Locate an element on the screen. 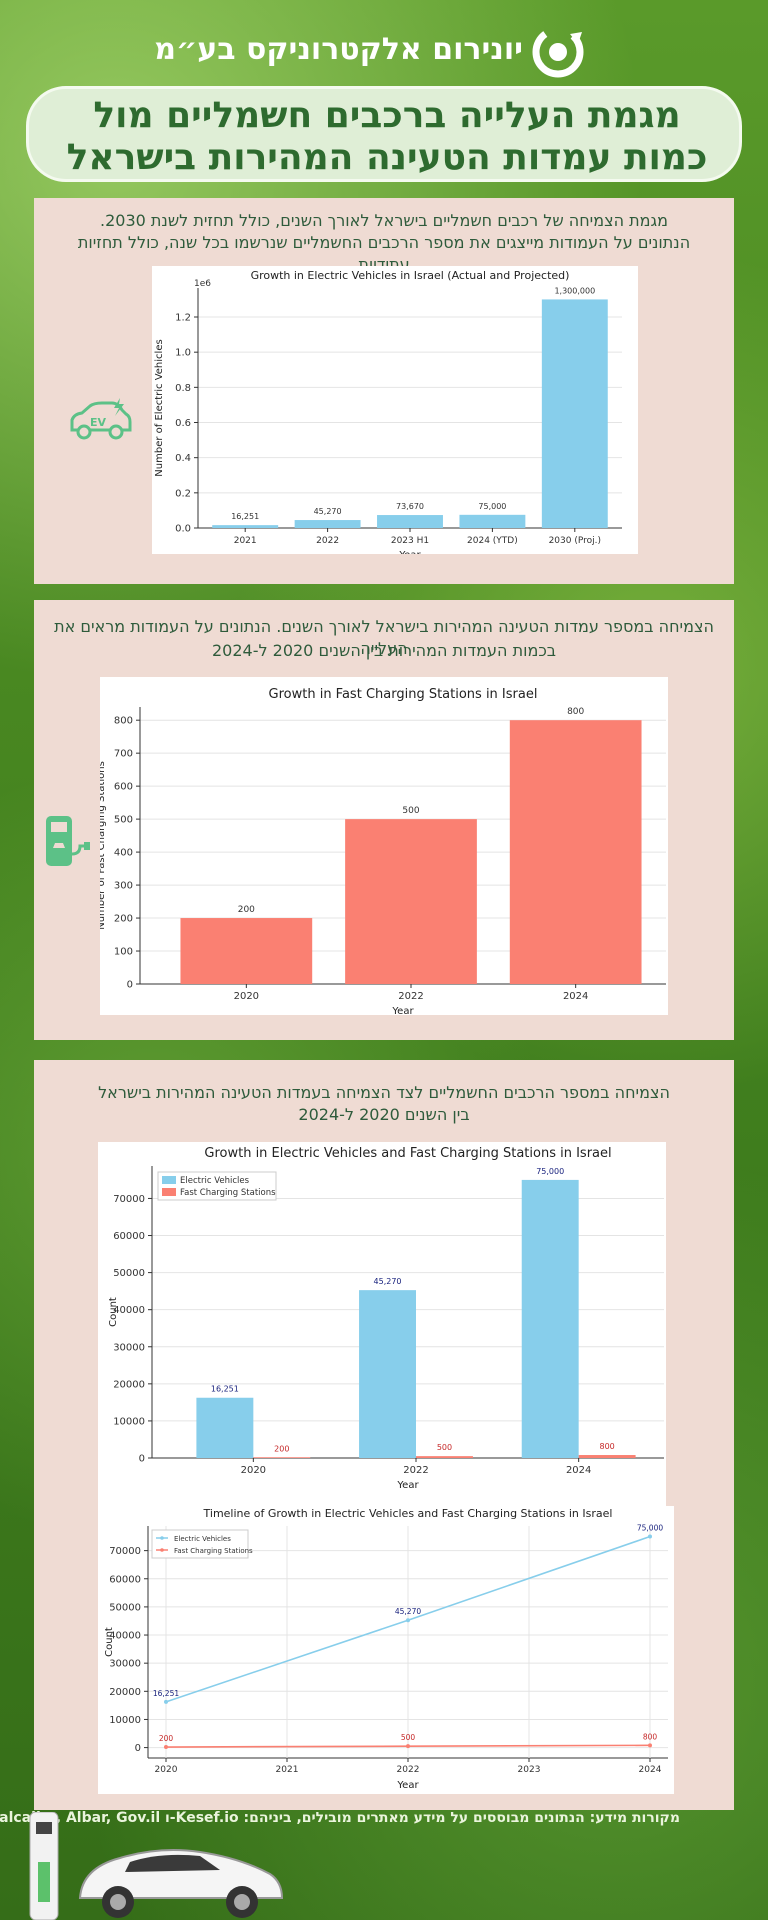 Image resolution: width=768 pixels, height=1920 pixels. x-tick-label: 2023 is located at coordinates (529, 1770).